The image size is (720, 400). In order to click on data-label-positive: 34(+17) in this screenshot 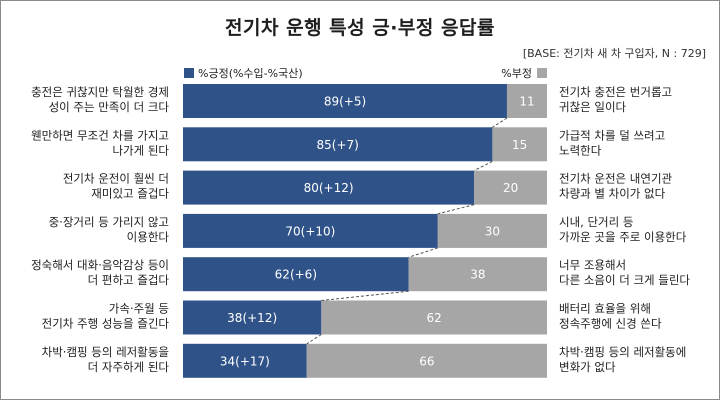, I will do `click(245, 361)`.